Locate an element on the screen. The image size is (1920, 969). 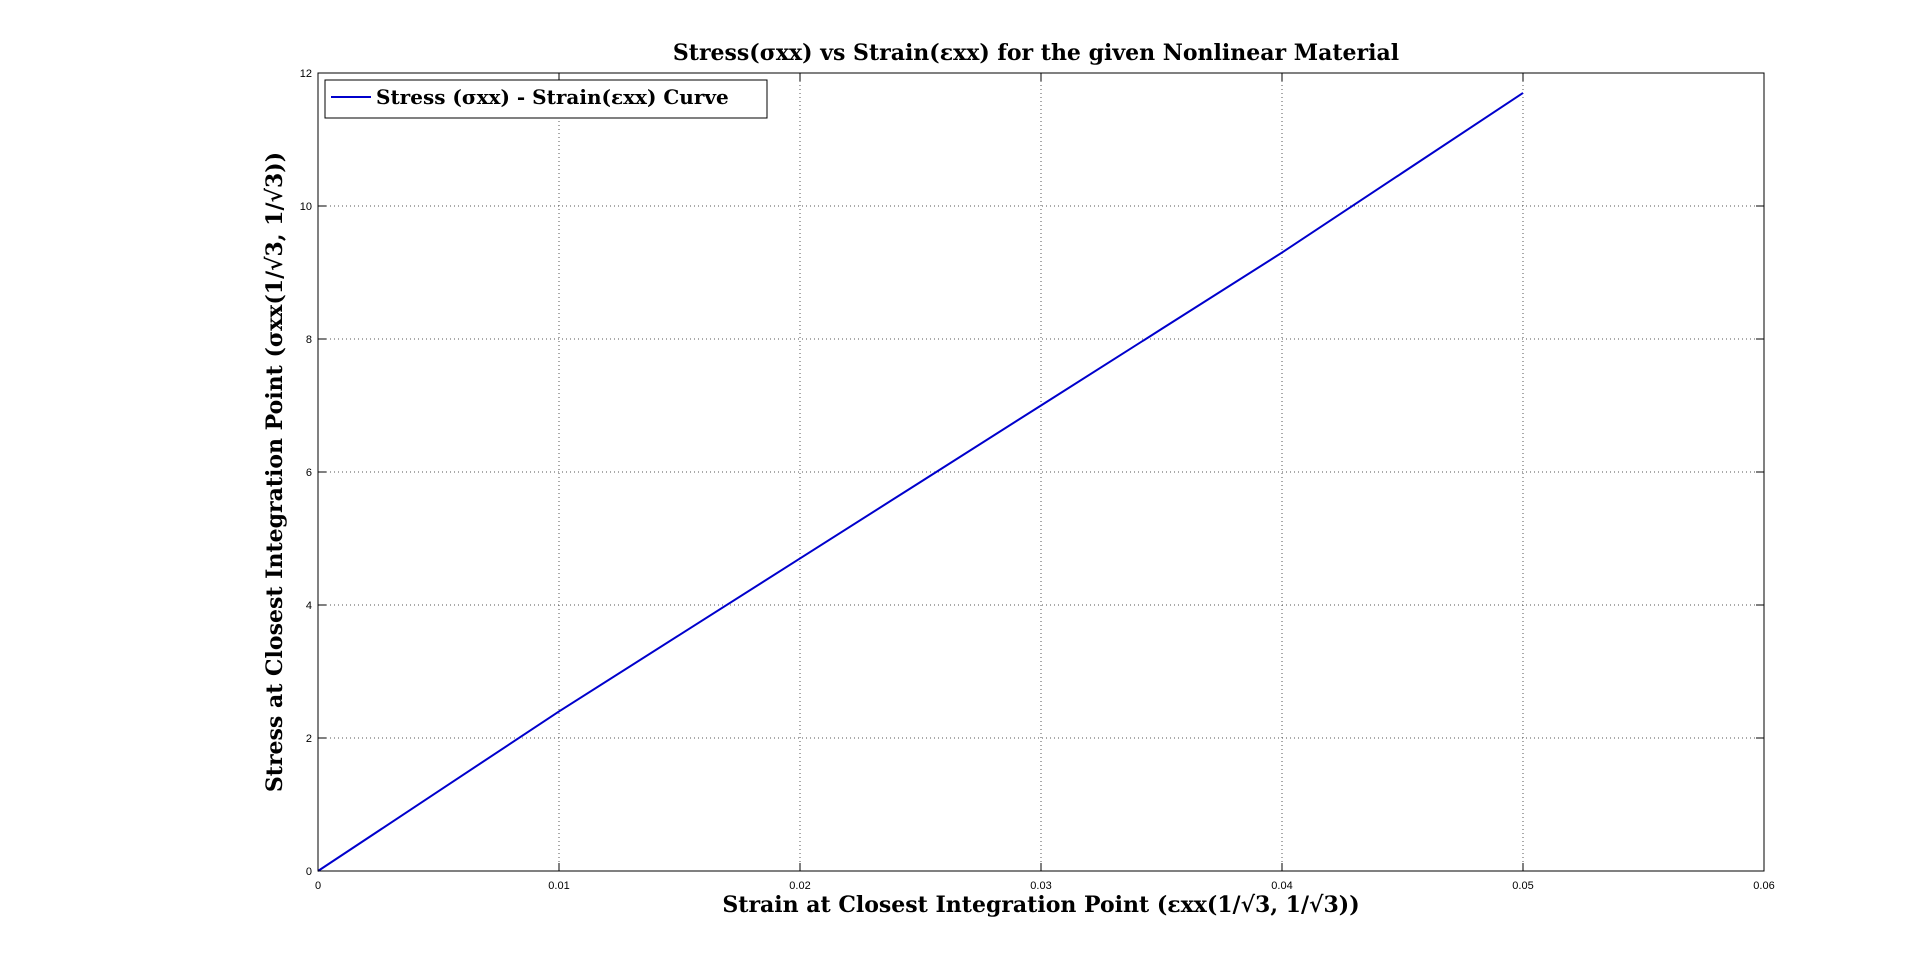
legend-box is located at coordinates (546, 99).